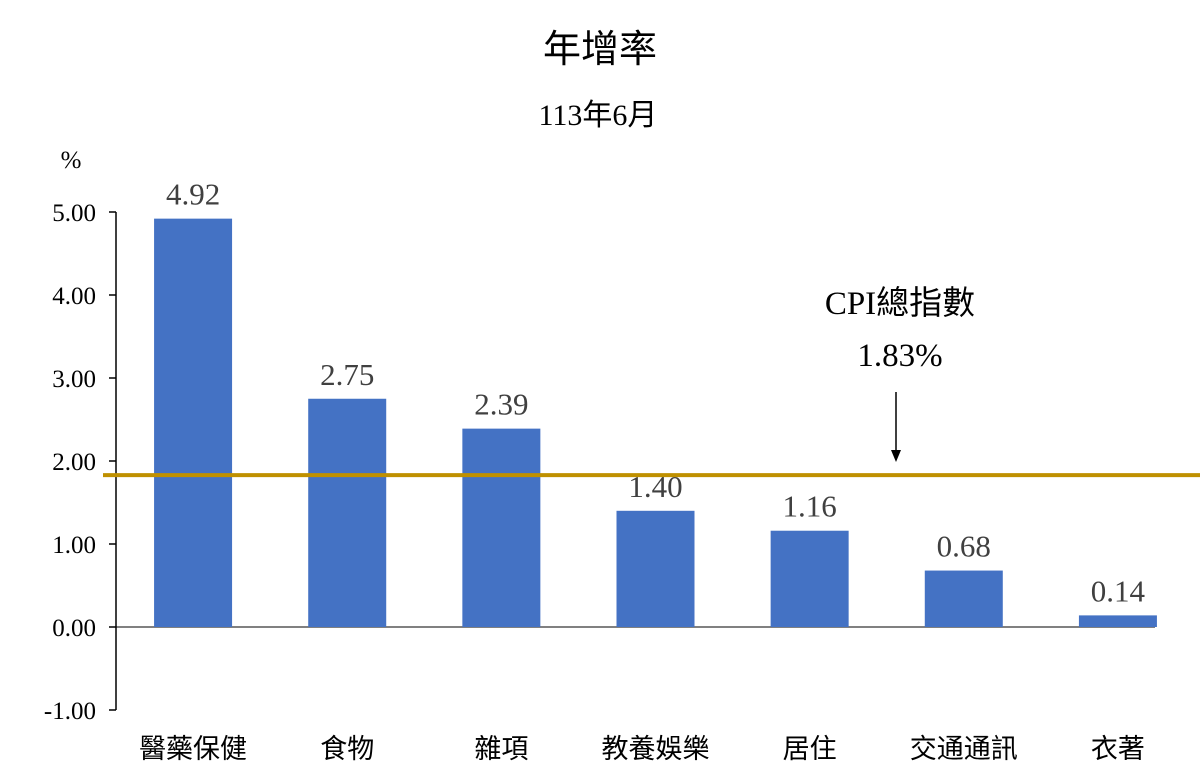  Describe the element at coordinates (810, 506) in the screenshot. I see `data-label: 1.16` at that location.